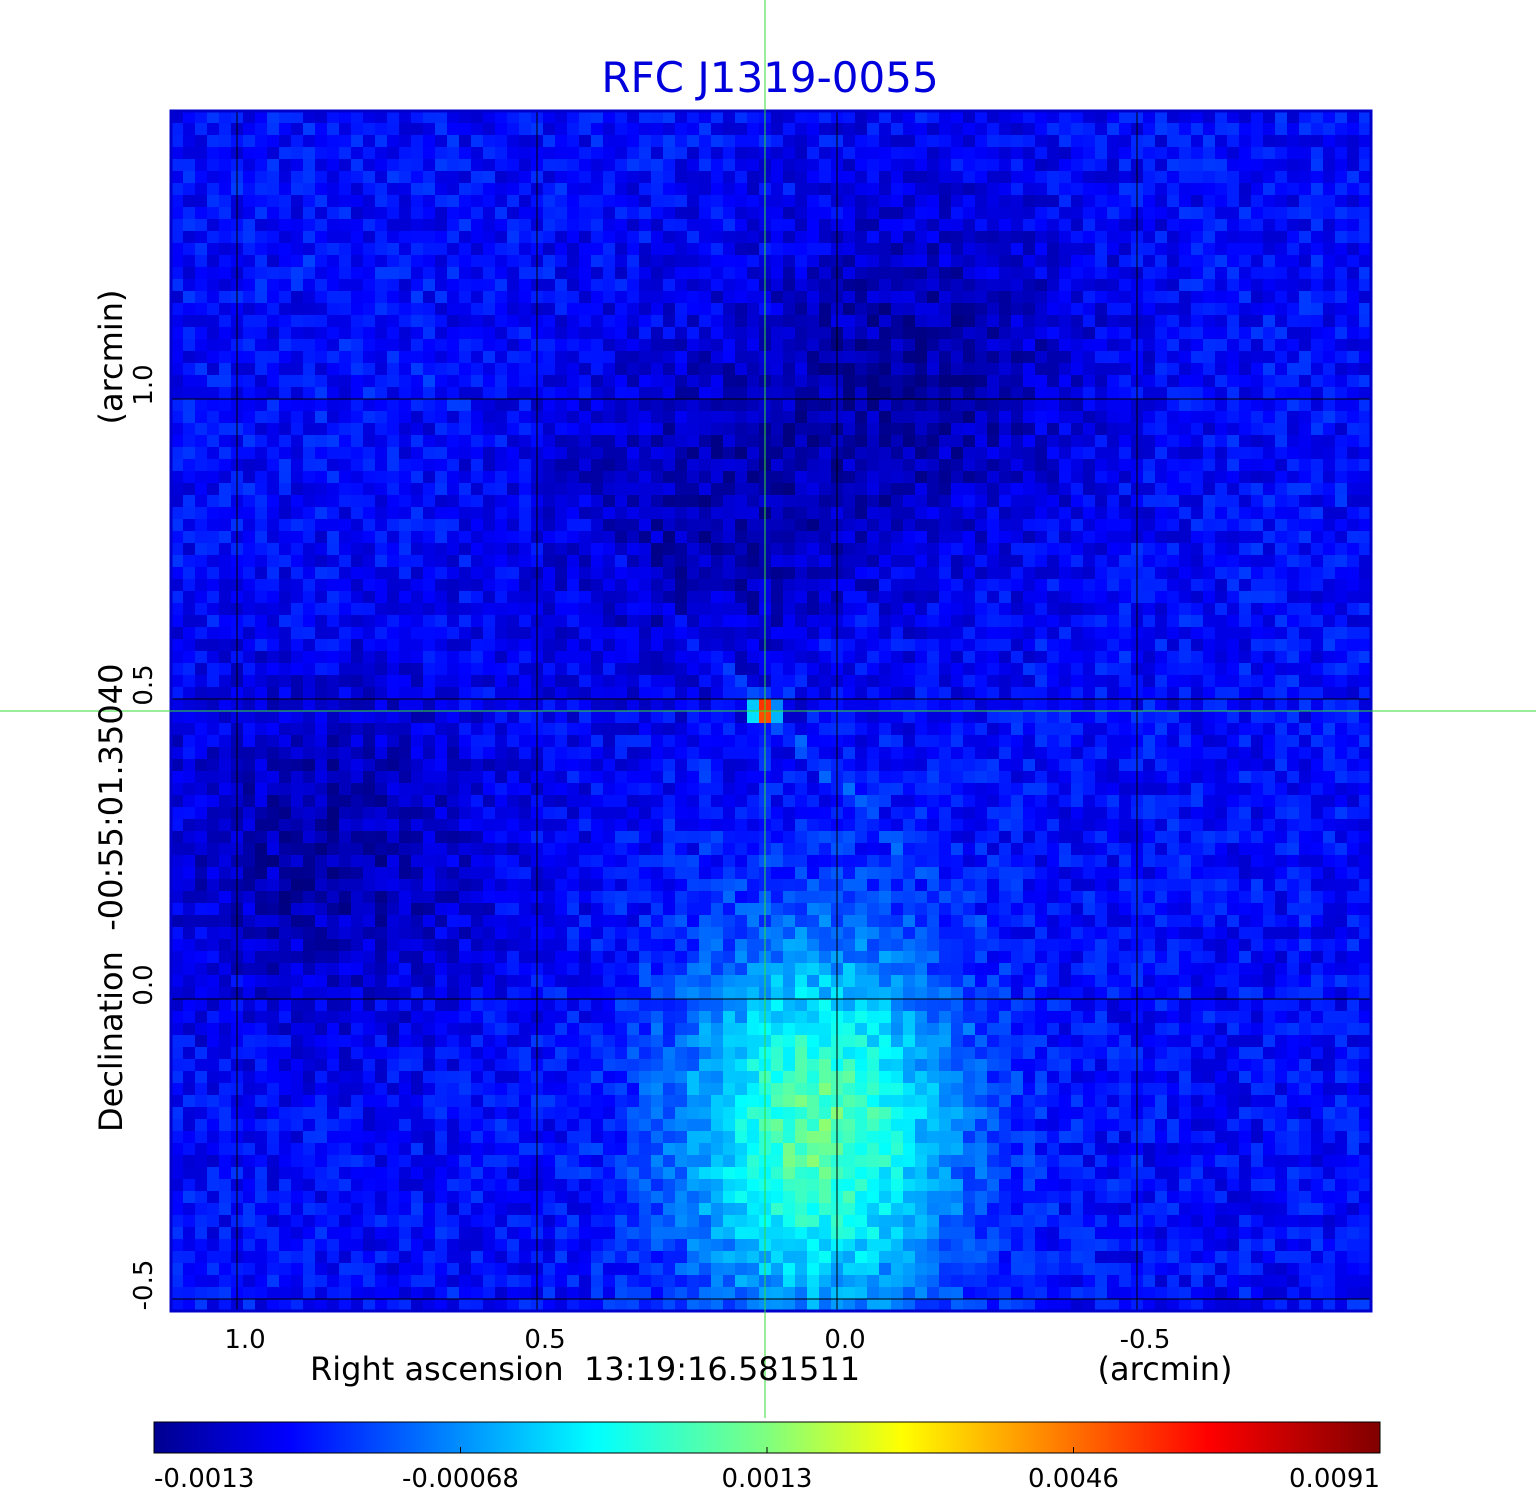 The image size is (1536, 1511). Describe the element at coordinates (1334, 1479) in the screenshot. I see `colorbar-tick-label: 0.0091` at that location.